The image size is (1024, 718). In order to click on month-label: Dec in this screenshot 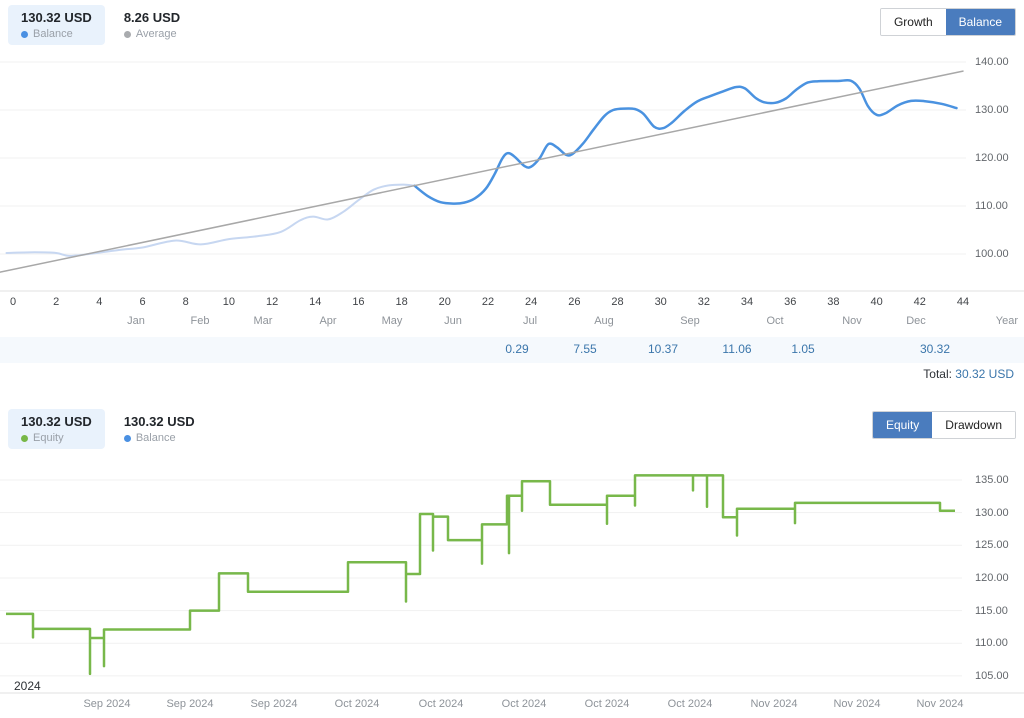, I will do `click(916, 321)`.